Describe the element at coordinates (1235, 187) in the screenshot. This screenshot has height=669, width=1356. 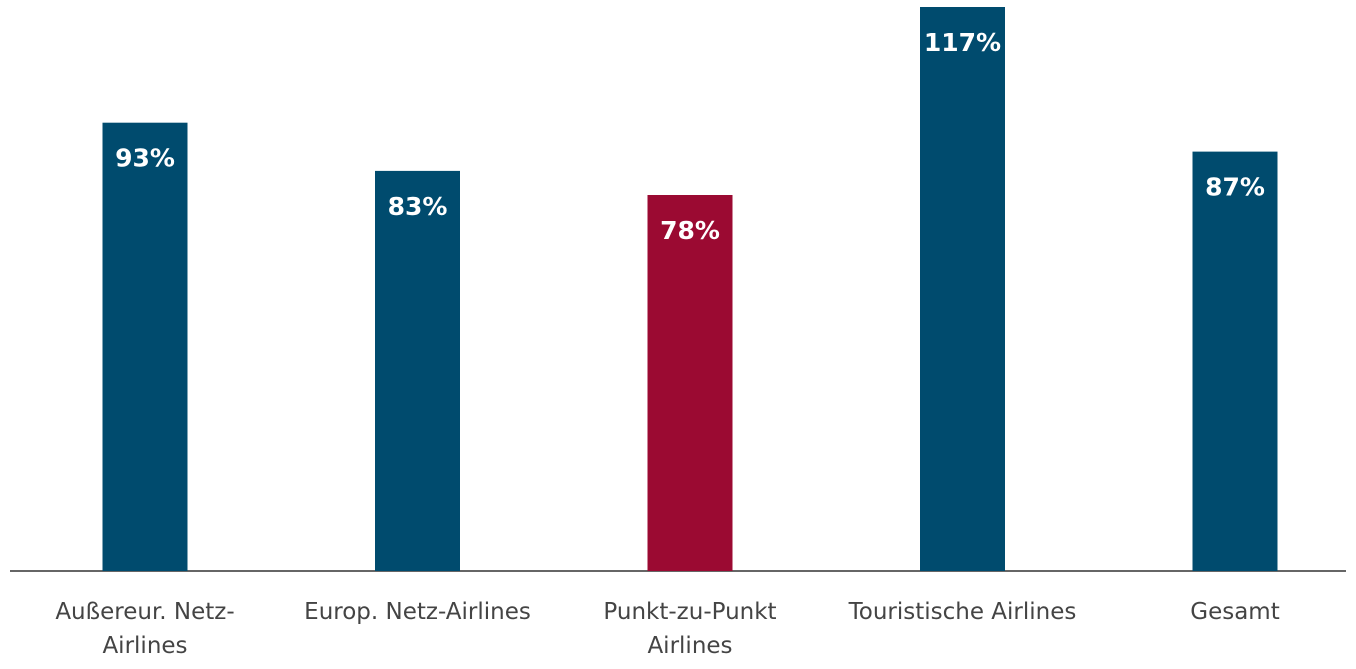
I see `value-label: 87%` at that location.